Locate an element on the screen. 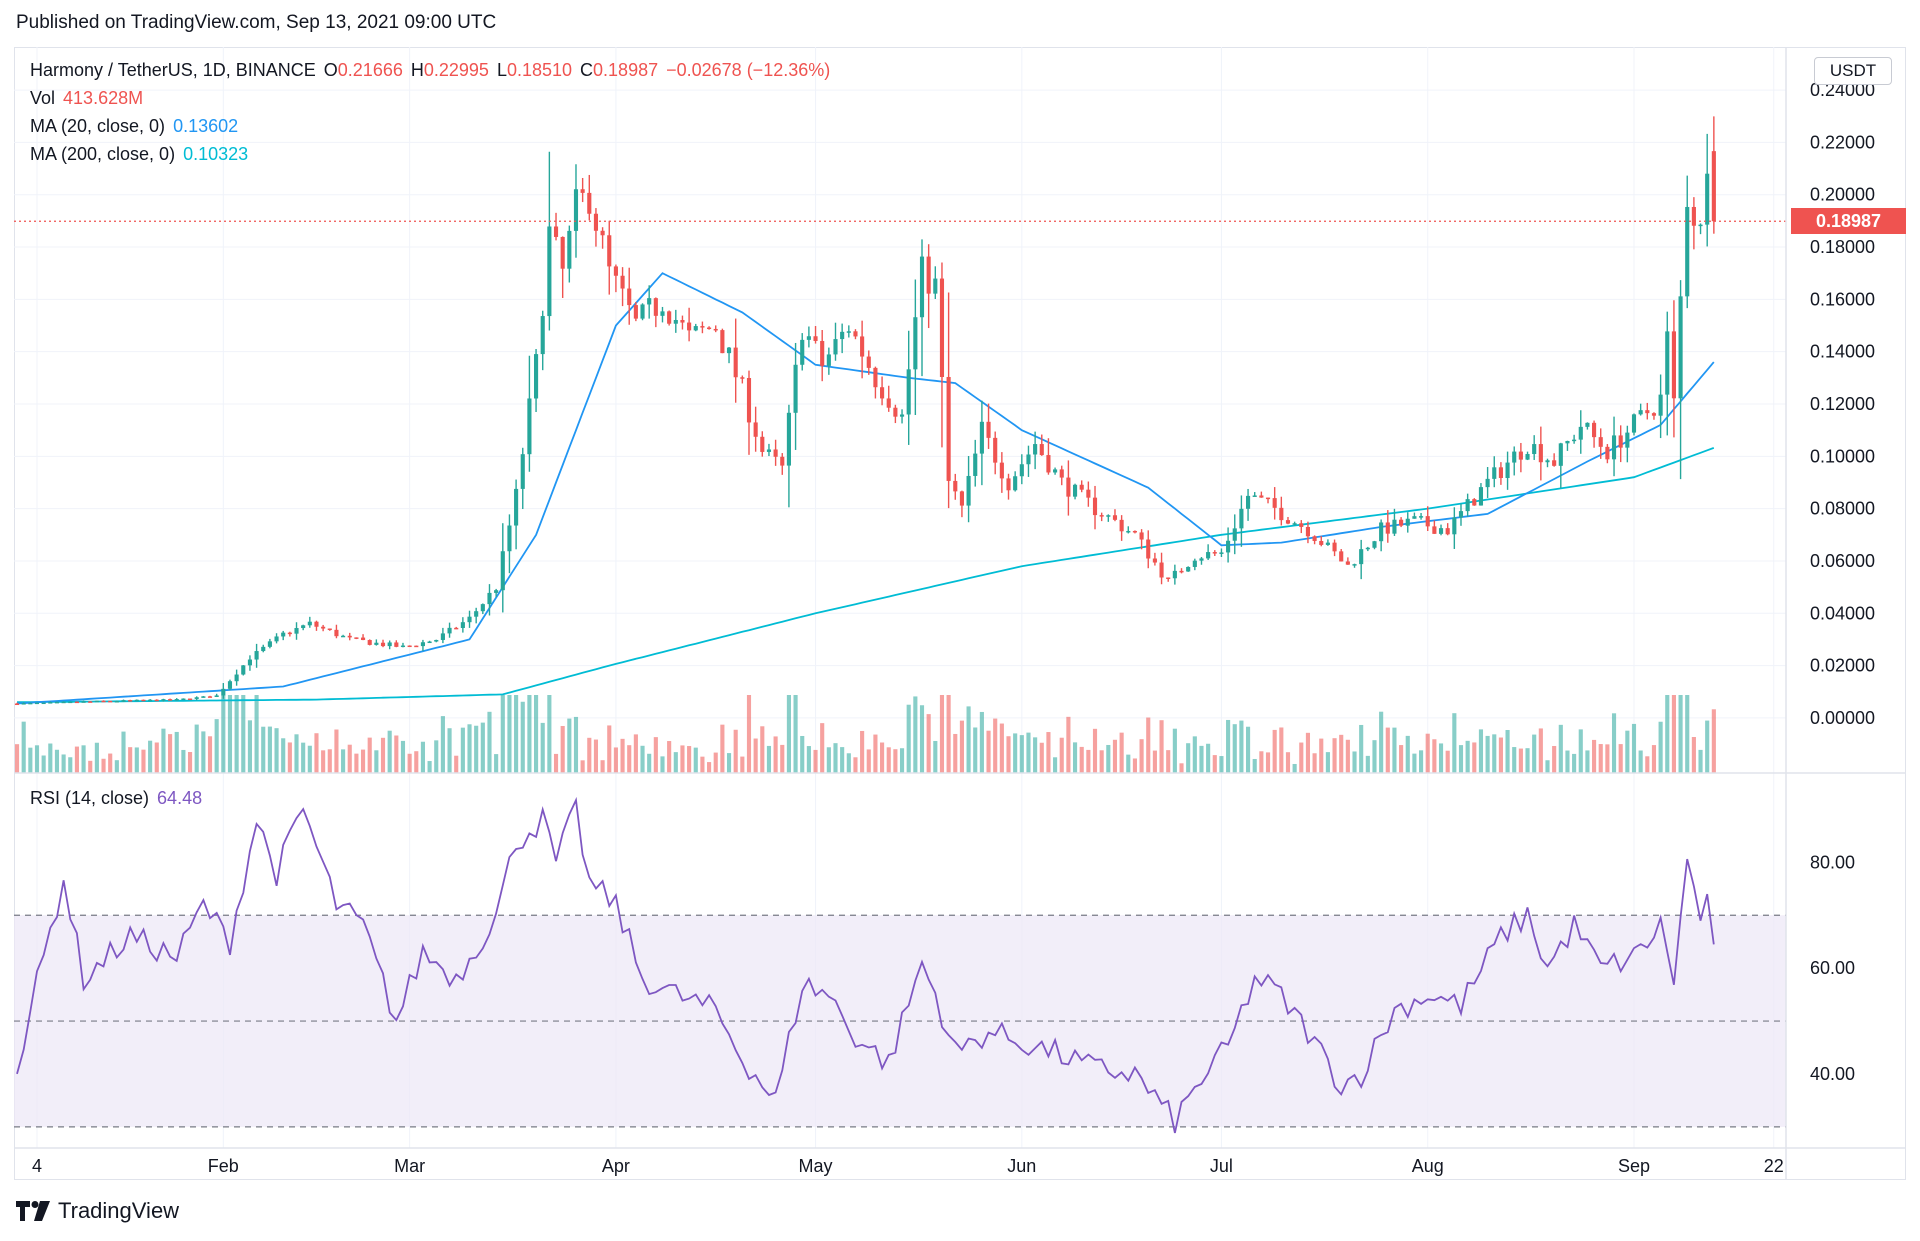 The height and width of the screenshot is (1241, 1920). time-tick-label: Jul is located at coordinates (1221, 1166).